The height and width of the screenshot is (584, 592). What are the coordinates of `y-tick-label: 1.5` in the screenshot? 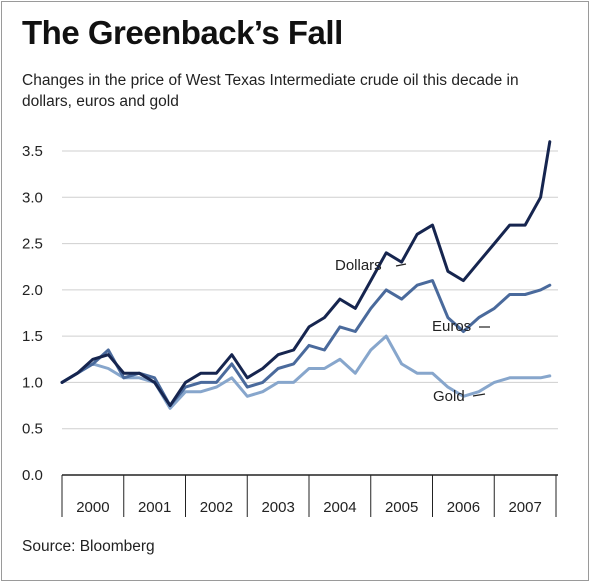 It's located at (32, 336).